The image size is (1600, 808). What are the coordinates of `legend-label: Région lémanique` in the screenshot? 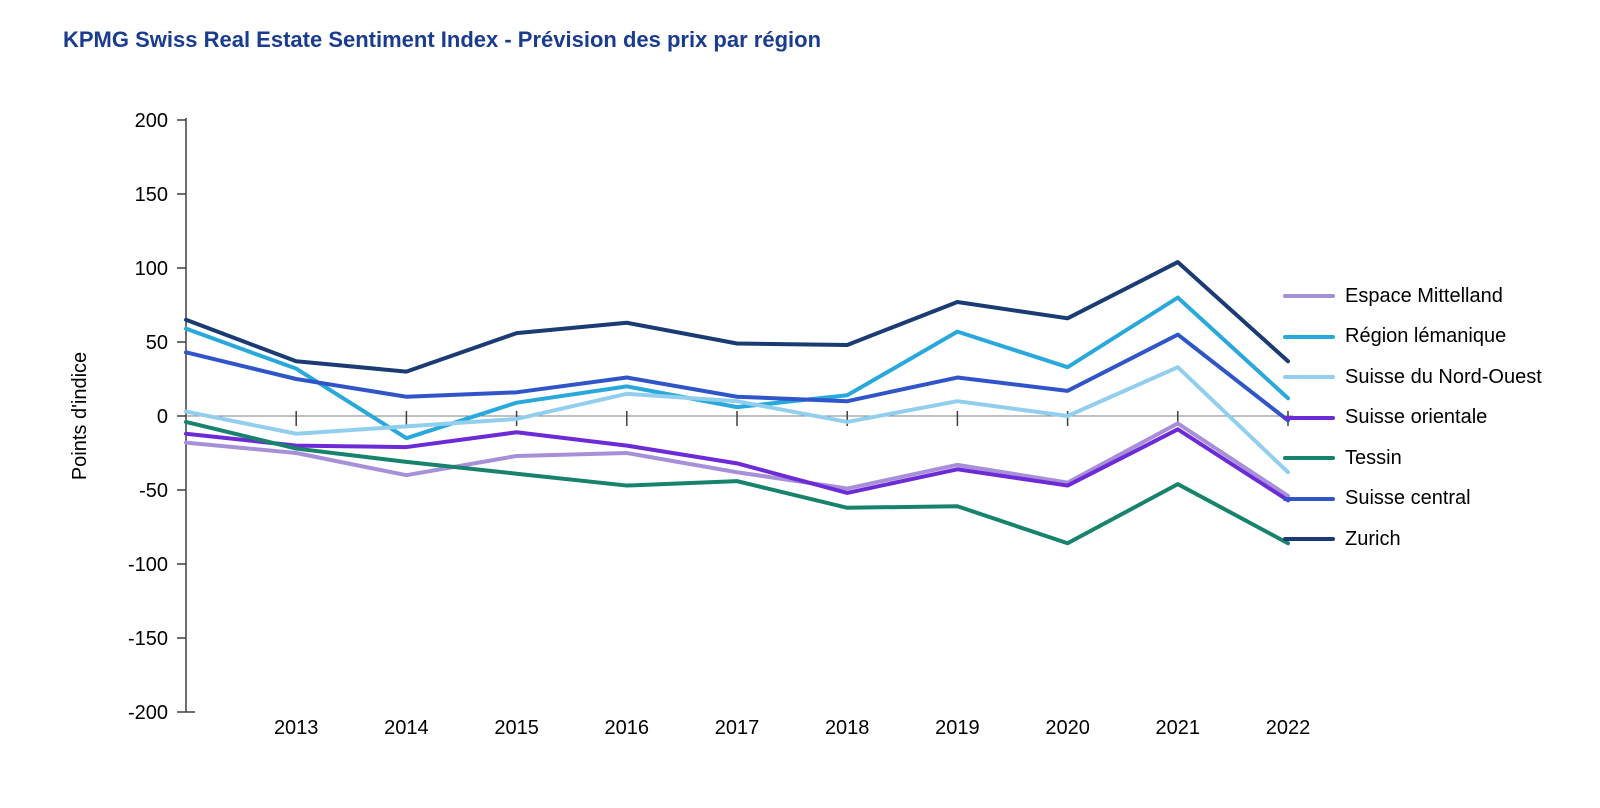 It's located at (1426, 336).